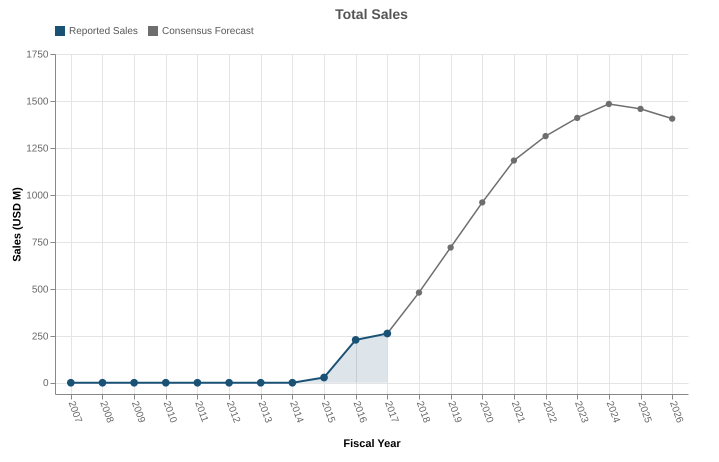  Describe the element at coordinates (75, 412) in the screenshot. I see `x-tick-label: 2007` at that location.